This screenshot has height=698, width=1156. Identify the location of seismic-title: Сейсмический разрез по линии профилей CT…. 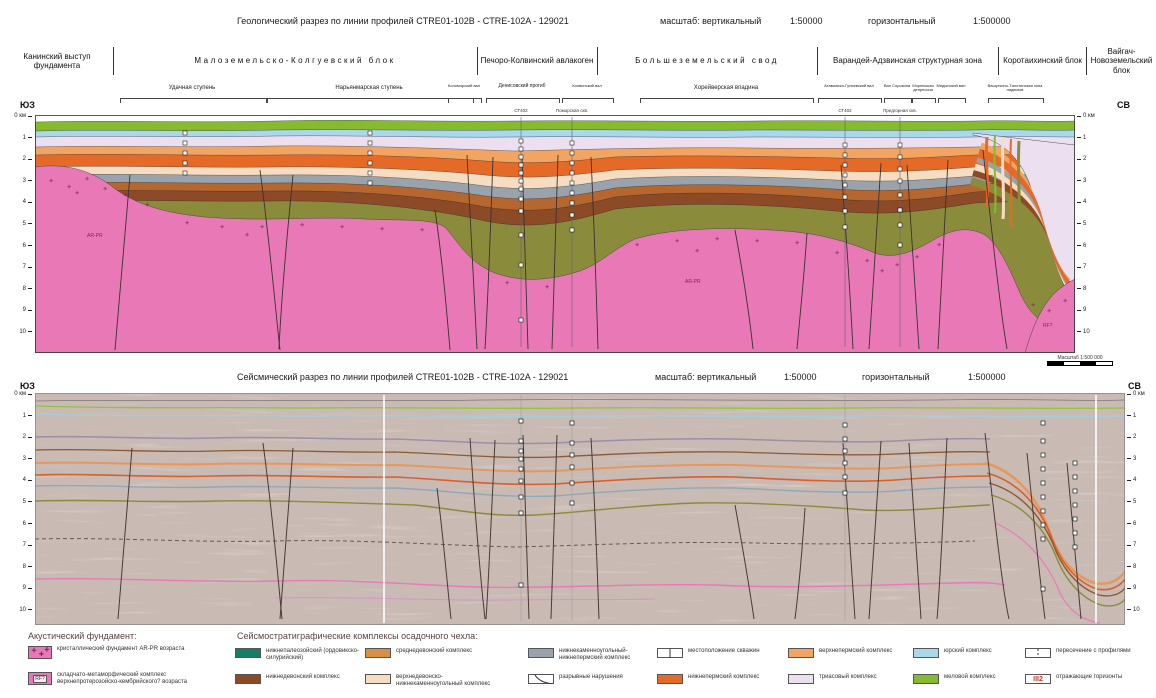
(403, 377).